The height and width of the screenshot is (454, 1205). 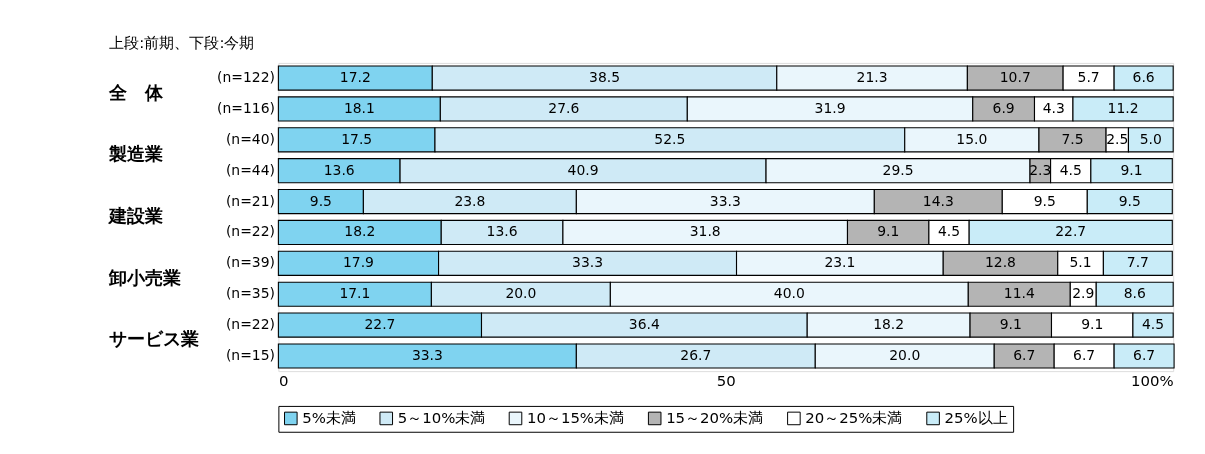 What do you see at coordinates (789, 293) in the screenshot?
I see `data-label: 40.0` at bounding box center [789, 293].